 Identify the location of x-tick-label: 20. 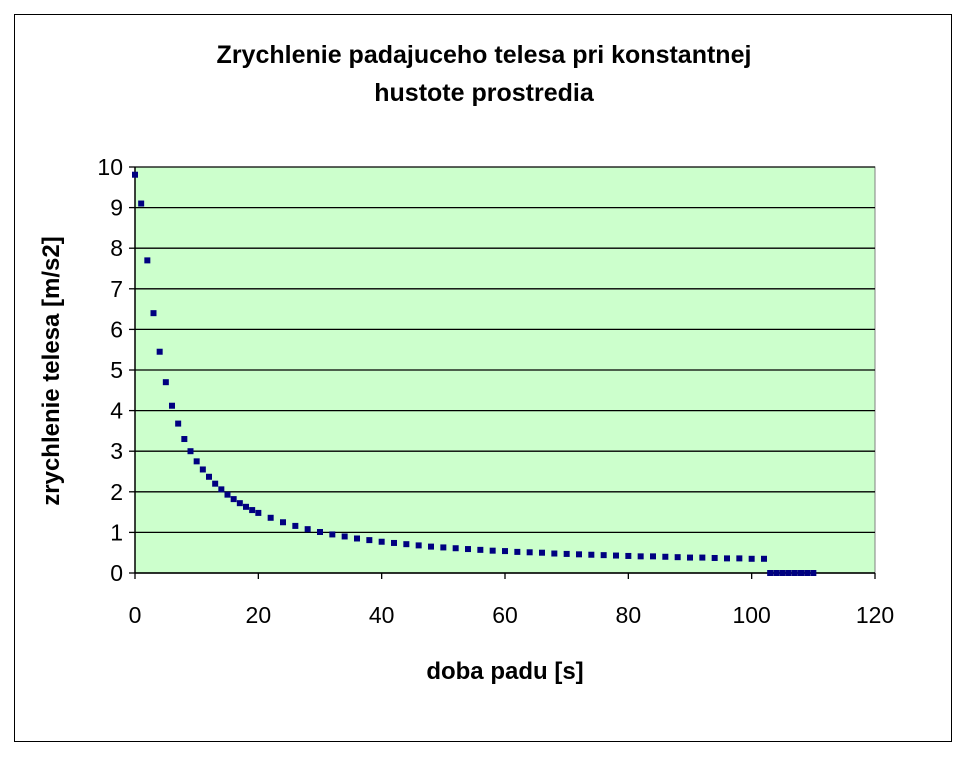
(259, 615).